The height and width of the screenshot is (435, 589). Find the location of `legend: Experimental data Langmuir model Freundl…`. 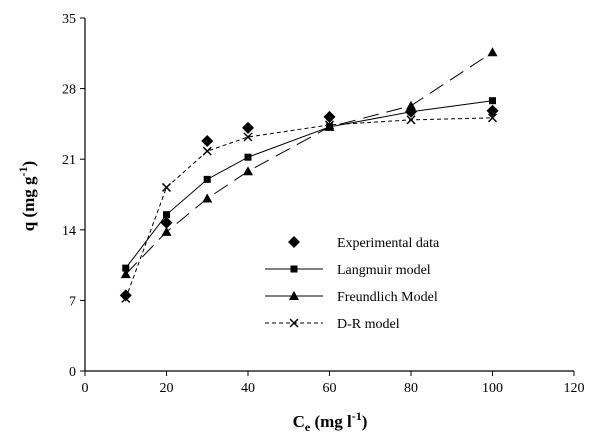

legend: Experimental data Langmuir model Freundl… is located at coordinates (352, 284).